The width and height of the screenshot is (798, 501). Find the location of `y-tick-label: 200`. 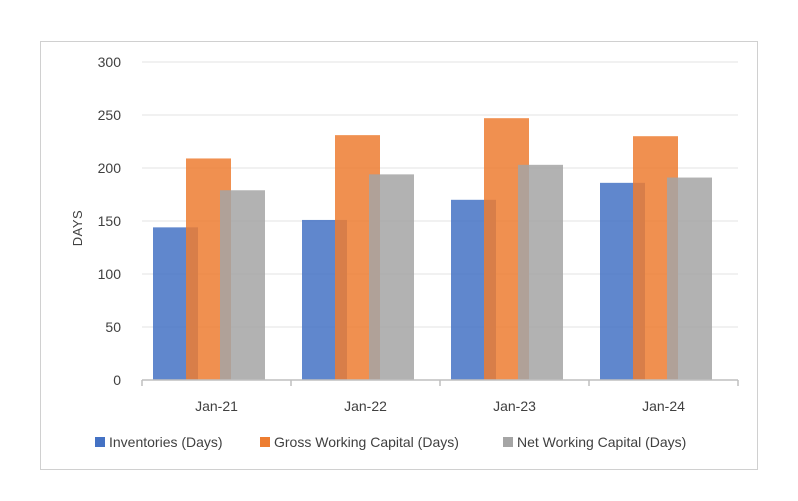

y-tick-label: 200 is located at coordinates (110, 168).